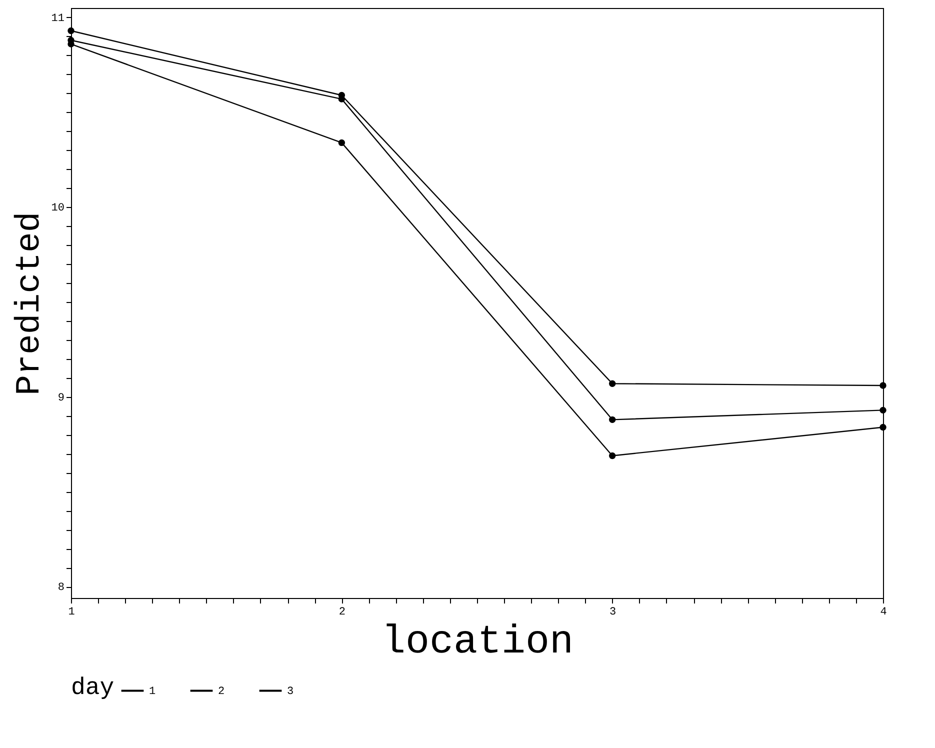 The image size is (935, 748). What do you see at coordinates (72, 612) in the screenshot?
I see `x-tick-label: 1` at bounding box center [72, 612].